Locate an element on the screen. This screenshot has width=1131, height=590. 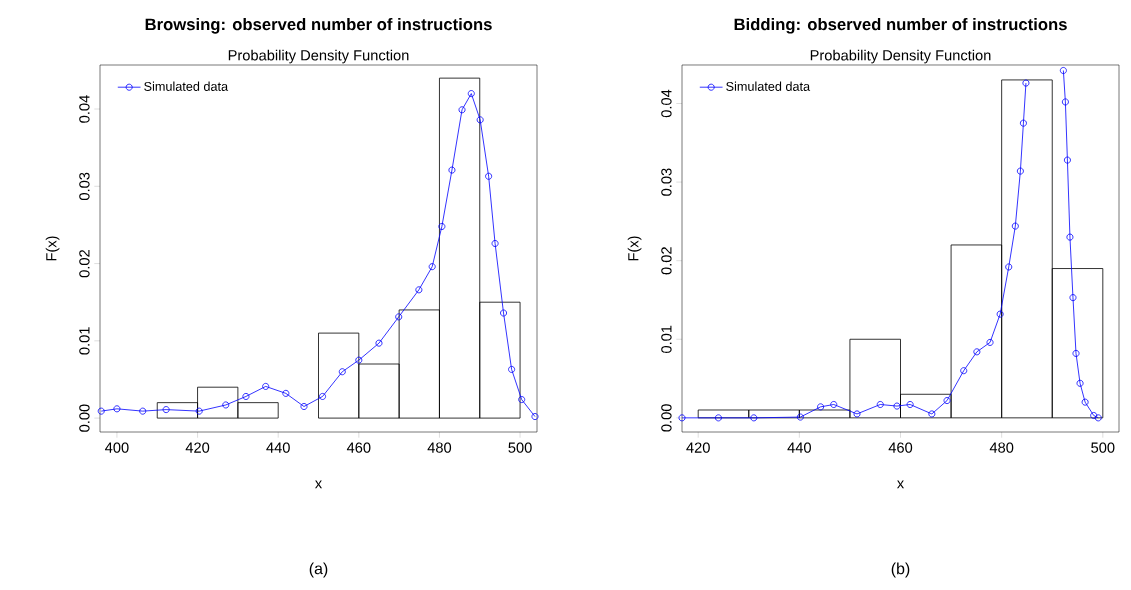
x-tick-label: 400 is located at coordinates (117, 447).